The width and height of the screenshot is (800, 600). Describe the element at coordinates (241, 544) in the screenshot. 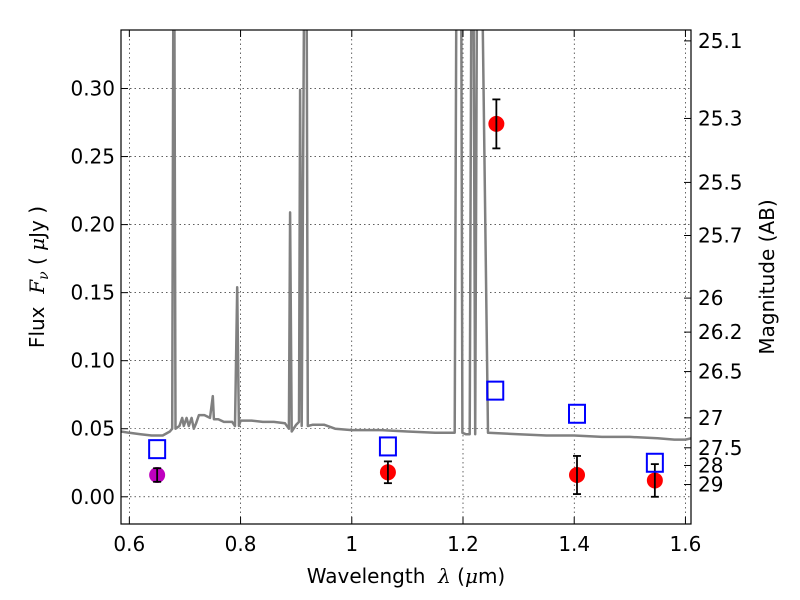

I see `x-tick-label: 0.8` at that location.